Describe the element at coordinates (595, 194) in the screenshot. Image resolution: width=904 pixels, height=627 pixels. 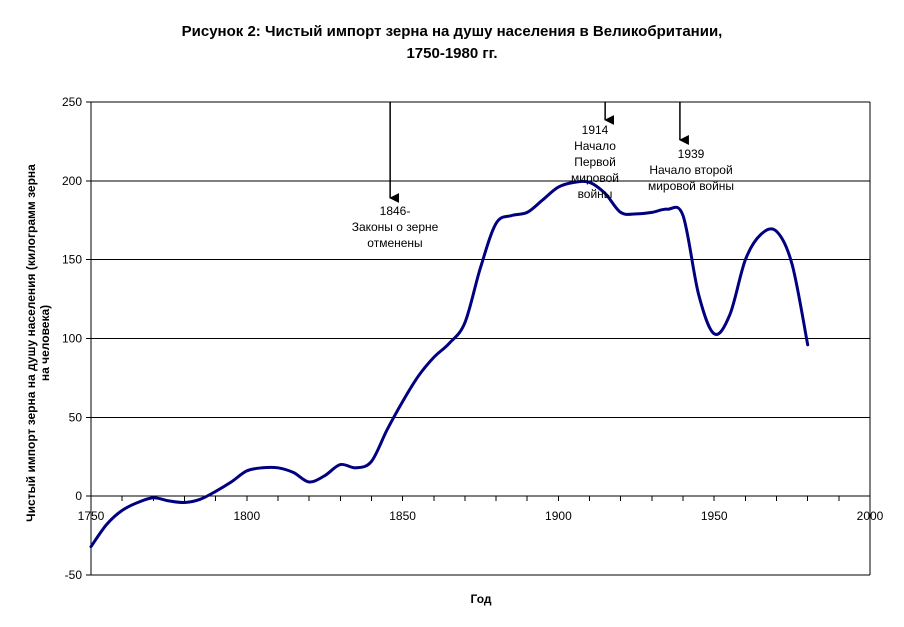
I see `annotation-text-1915-line-4: войны` at that location.